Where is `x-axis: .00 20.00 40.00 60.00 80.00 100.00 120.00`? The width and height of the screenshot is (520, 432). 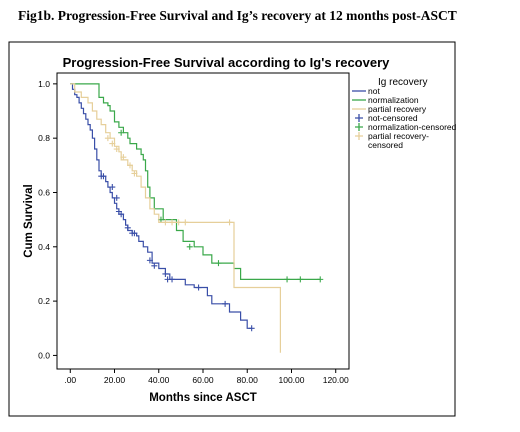 x-axis: .00 20.00 40.00 60.00 80.00 100.00 120.00 is located at coordinates (206, 377).